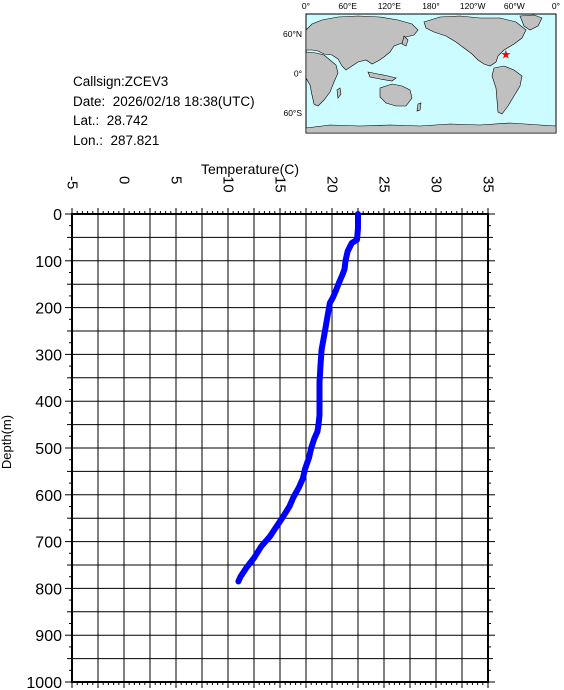  I want to click on x-axis-title: Temperature(C), so click(250, 169).